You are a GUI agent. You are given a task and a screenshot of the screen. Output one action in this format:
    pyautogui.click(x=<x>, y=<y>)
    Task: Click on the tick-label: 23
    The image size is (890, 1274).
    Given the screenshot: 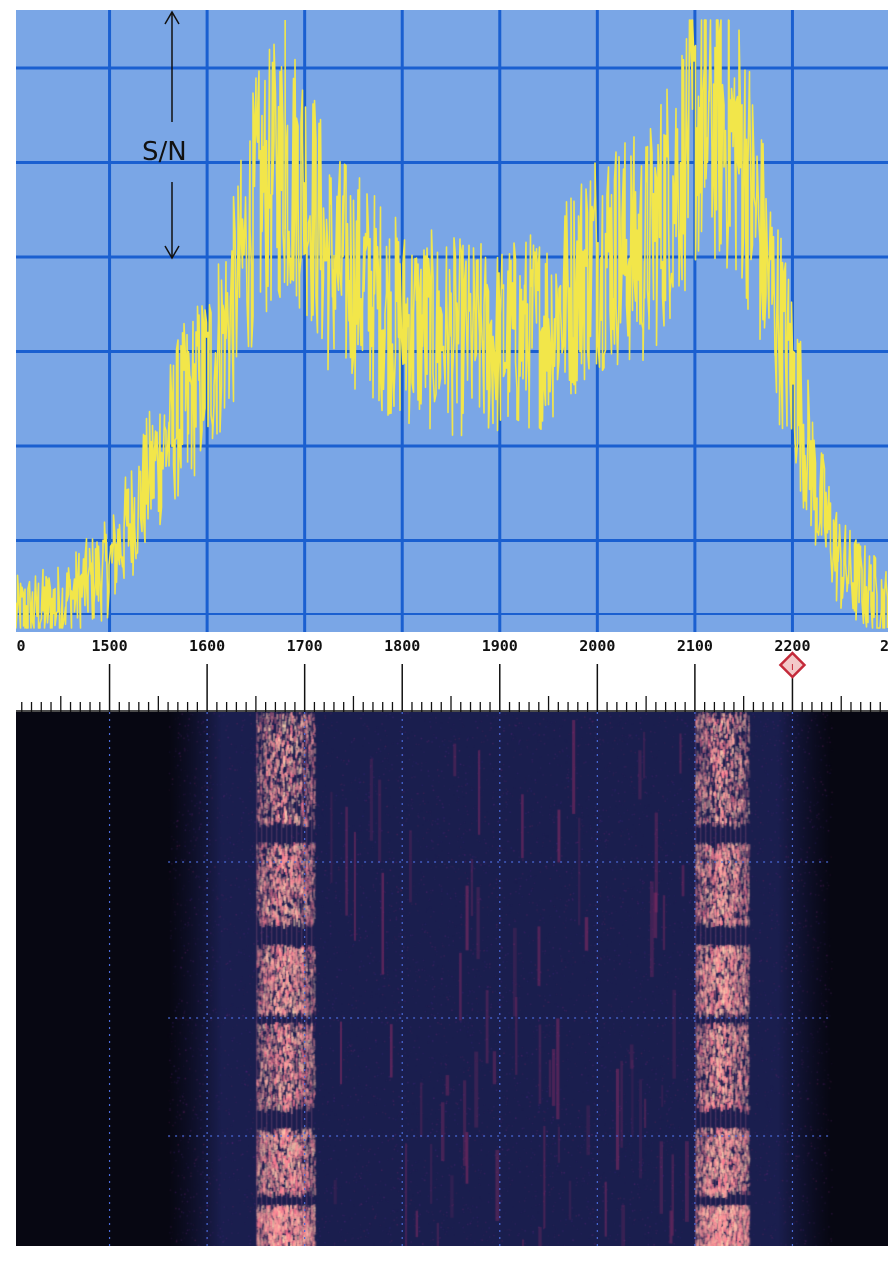 What is the action you would take?
    pyautogui.click(x=884, y=646)
    